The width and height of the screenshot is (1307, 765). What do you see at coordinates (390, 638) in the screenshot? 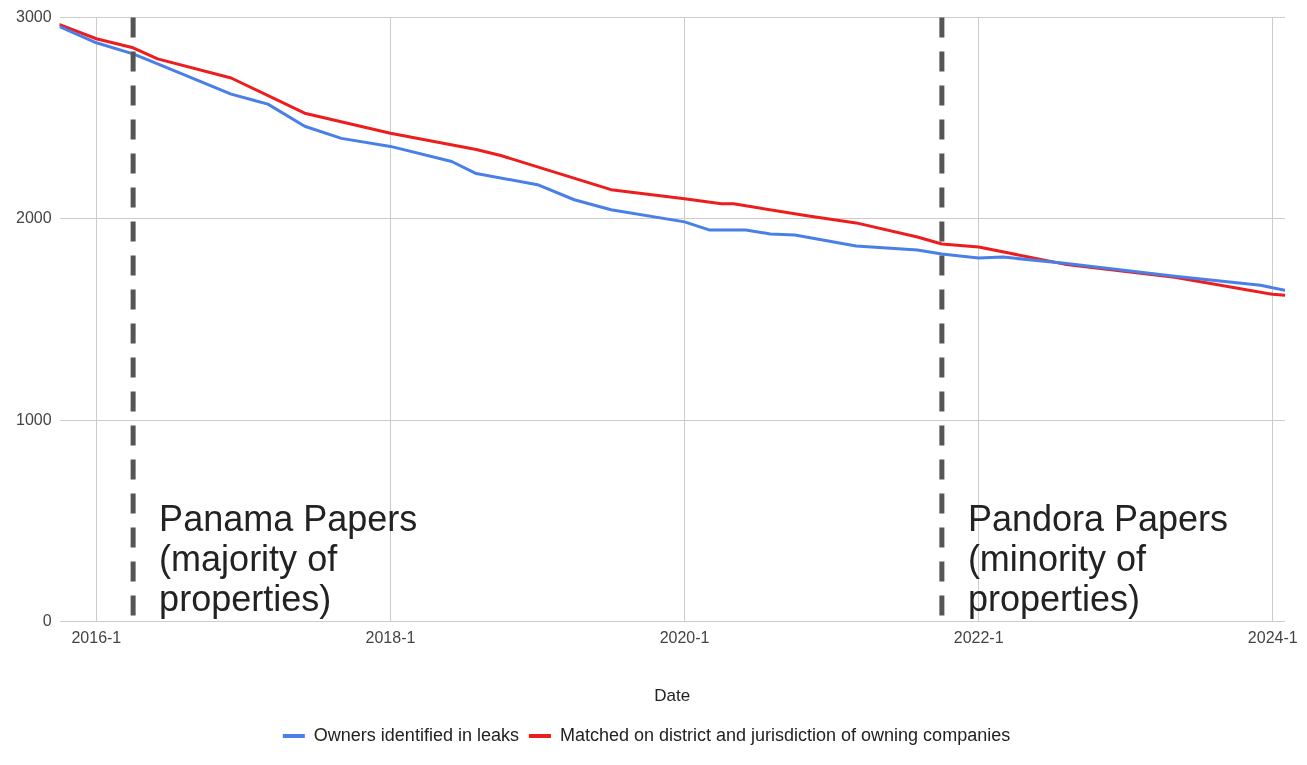
I see `x-tick-label: 2018-1` at bounding box center [390, 638].